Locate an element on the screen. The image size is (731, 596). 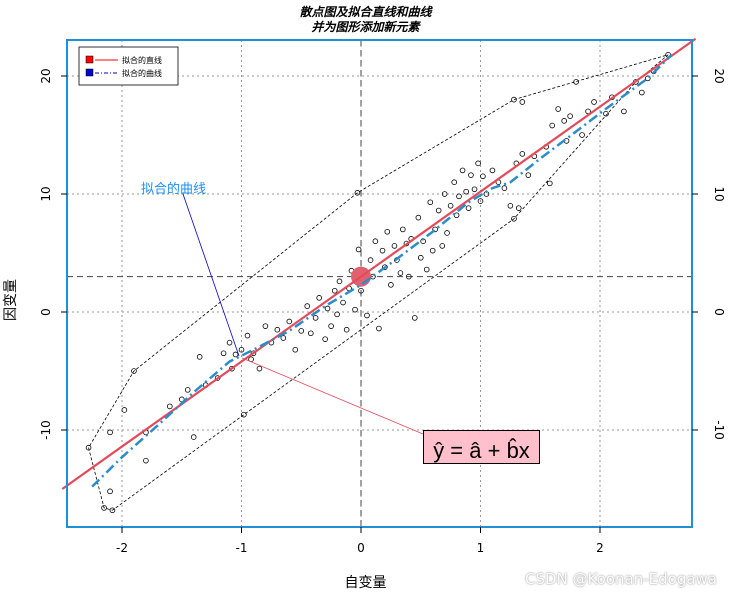
y-tick-label-right: 0 is located at coordinates (719, 312).